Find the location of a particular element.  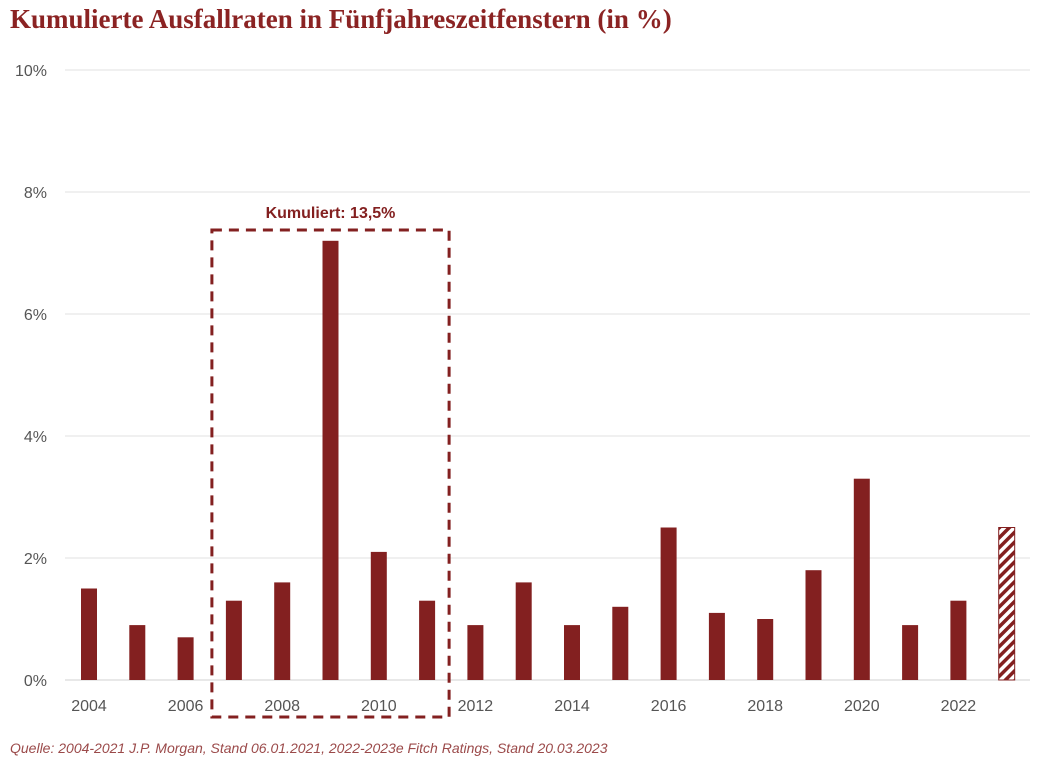

x-tick-label: 2006 is located at coordinates (186, 706).